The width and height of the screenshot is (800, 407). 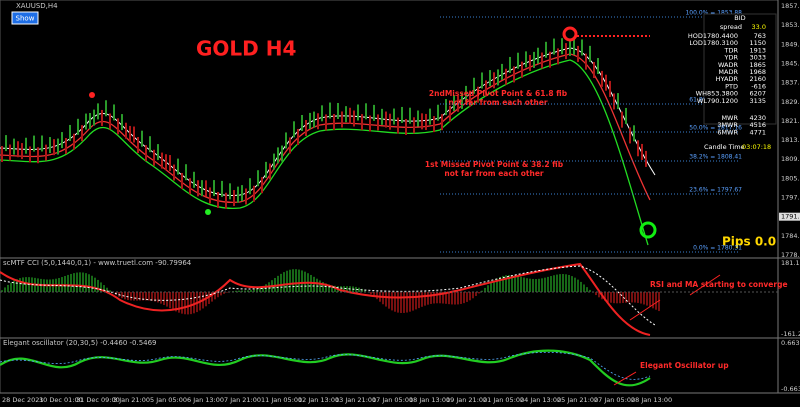 I want to click on time-label: 28 Dec 2021, so click(x=23, y=400).